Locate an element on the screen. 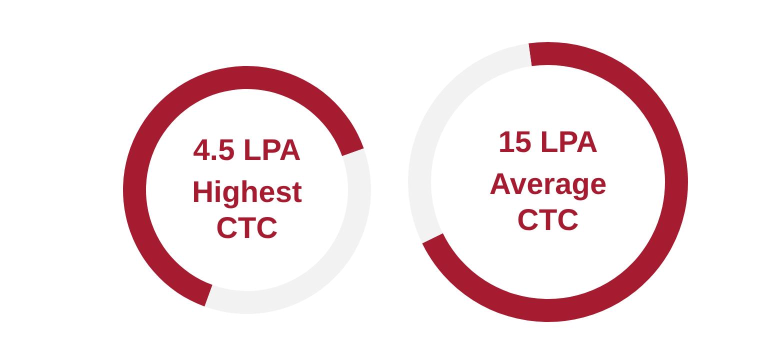  text: 4.5 LPA is located at coordinates (247, 151).